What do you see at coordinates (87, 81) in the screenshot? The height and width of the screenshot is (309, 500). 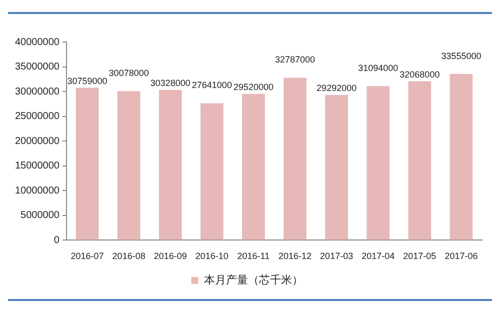 I see `data-label: 30759000` at bounding box center [87, 81].